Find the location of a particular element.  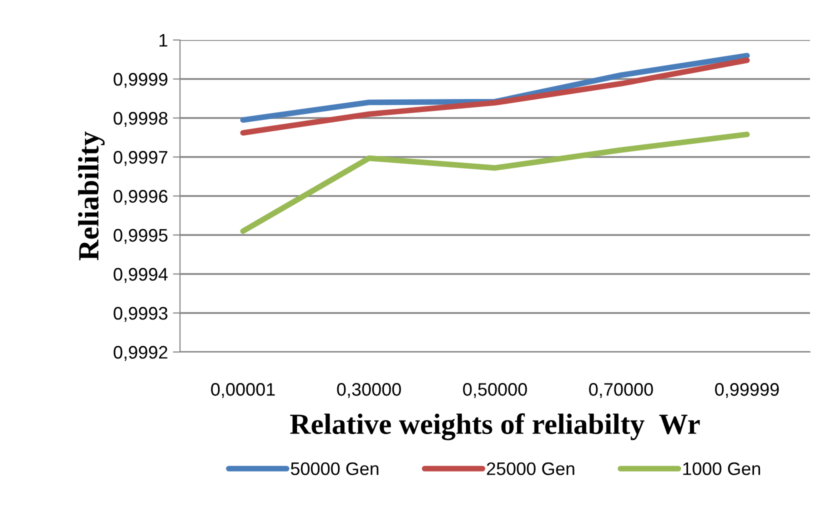

legend-label: 25000 Gen is located at coordinates (530, 469).